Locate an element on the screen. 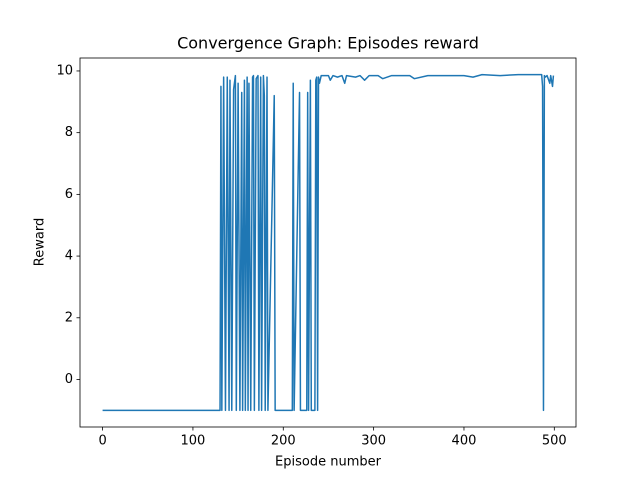 Image resolution: width=640 pixels, height=480 pixels. x-tick-label: 100 is located at coordinates (193, 441).